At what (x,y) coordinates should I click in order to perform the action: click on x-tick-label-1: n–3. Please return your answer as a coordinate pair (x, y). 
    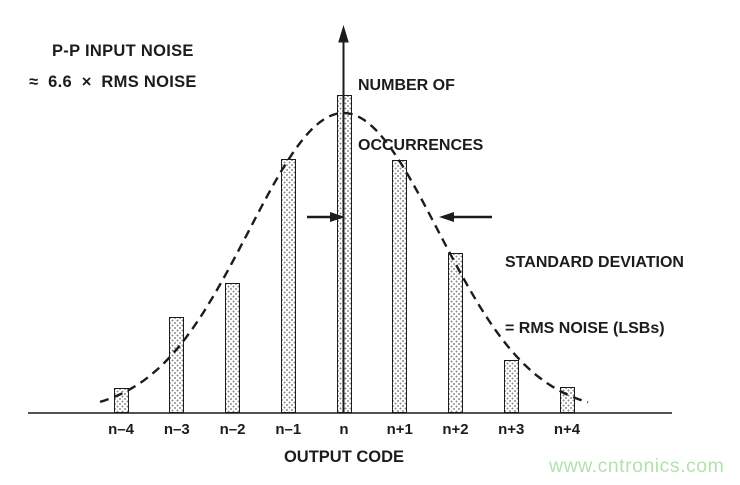
    Looking at the image, I should click on (176, 429).